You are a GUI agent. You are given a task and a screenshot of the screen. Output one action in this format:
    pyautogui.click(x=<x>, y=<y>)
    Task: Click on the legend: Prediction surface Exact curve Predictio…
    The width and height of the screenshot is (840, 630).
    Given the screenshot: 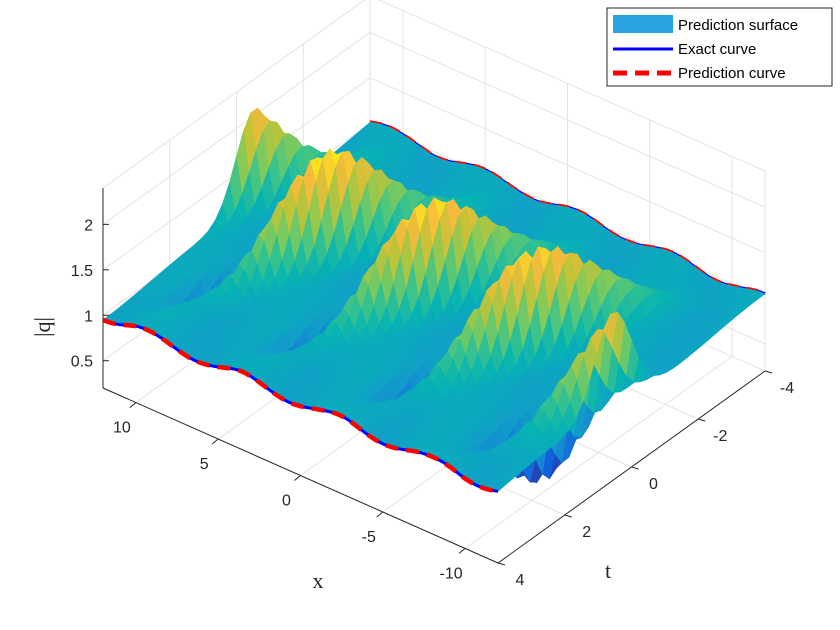 What is the action you would take?
    pyautogui.click(x=719, y=47)
    